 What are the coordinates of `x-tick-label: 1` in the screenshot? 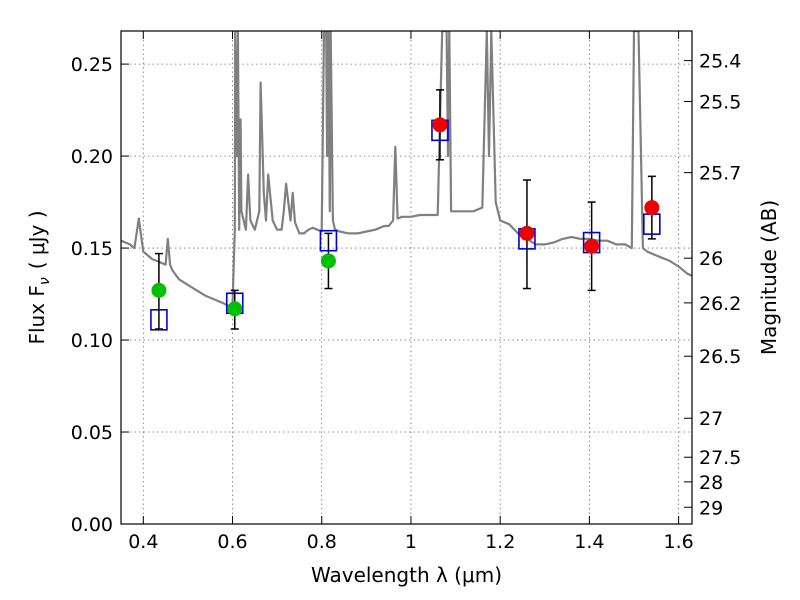 It's located at (411, 542).